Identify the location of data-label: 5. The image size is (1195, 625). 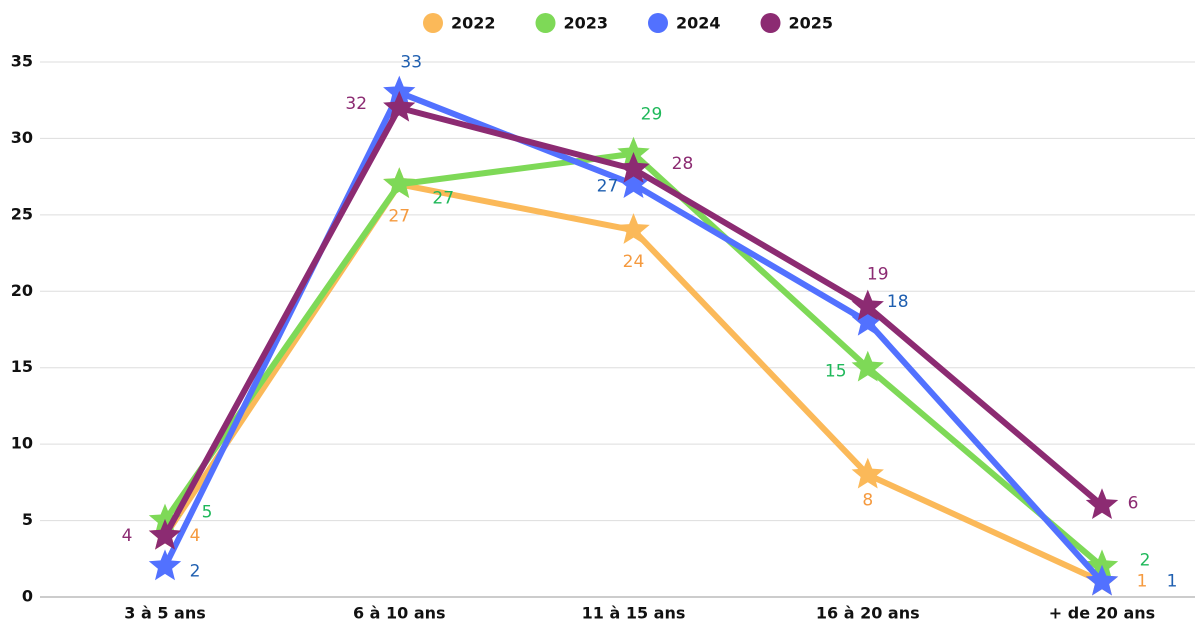
(207, 513).